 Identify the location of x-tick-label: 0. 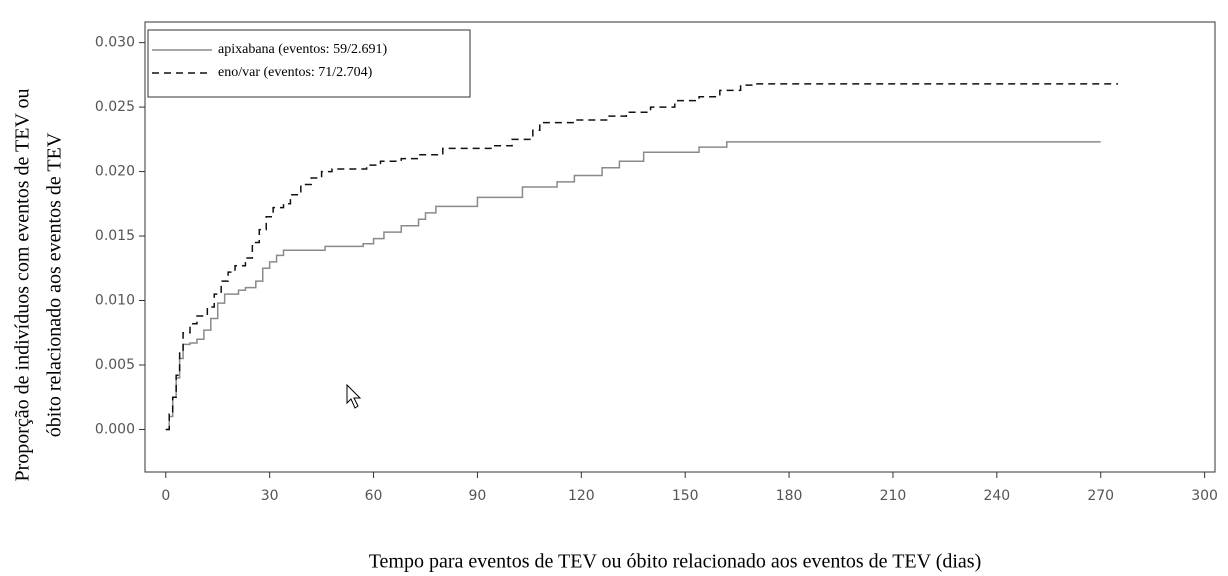
(165, 496).